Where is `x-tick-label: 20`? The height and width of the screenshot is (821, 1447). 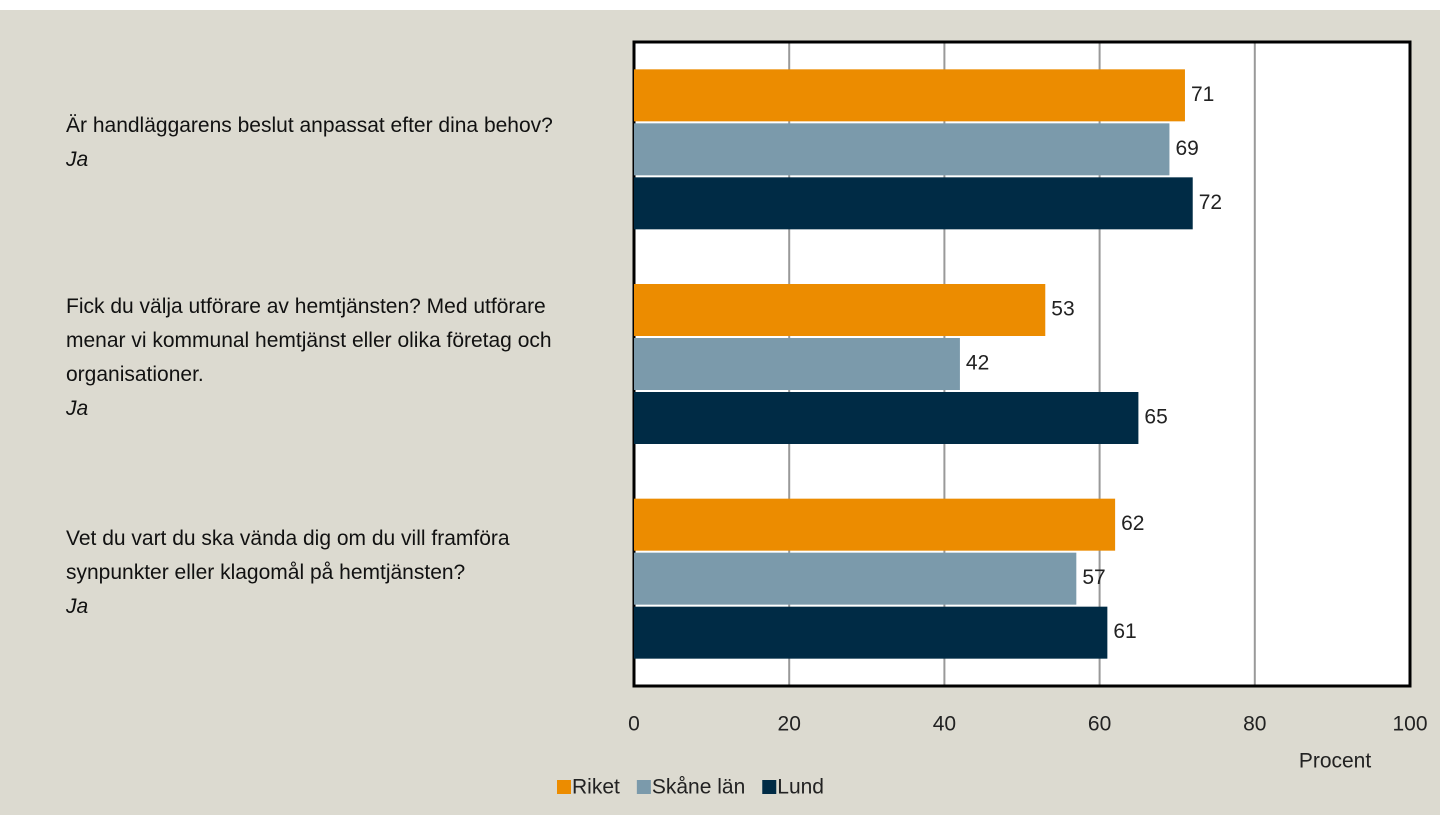 x-tick-label: 20 is located at coordinates (789, 724).